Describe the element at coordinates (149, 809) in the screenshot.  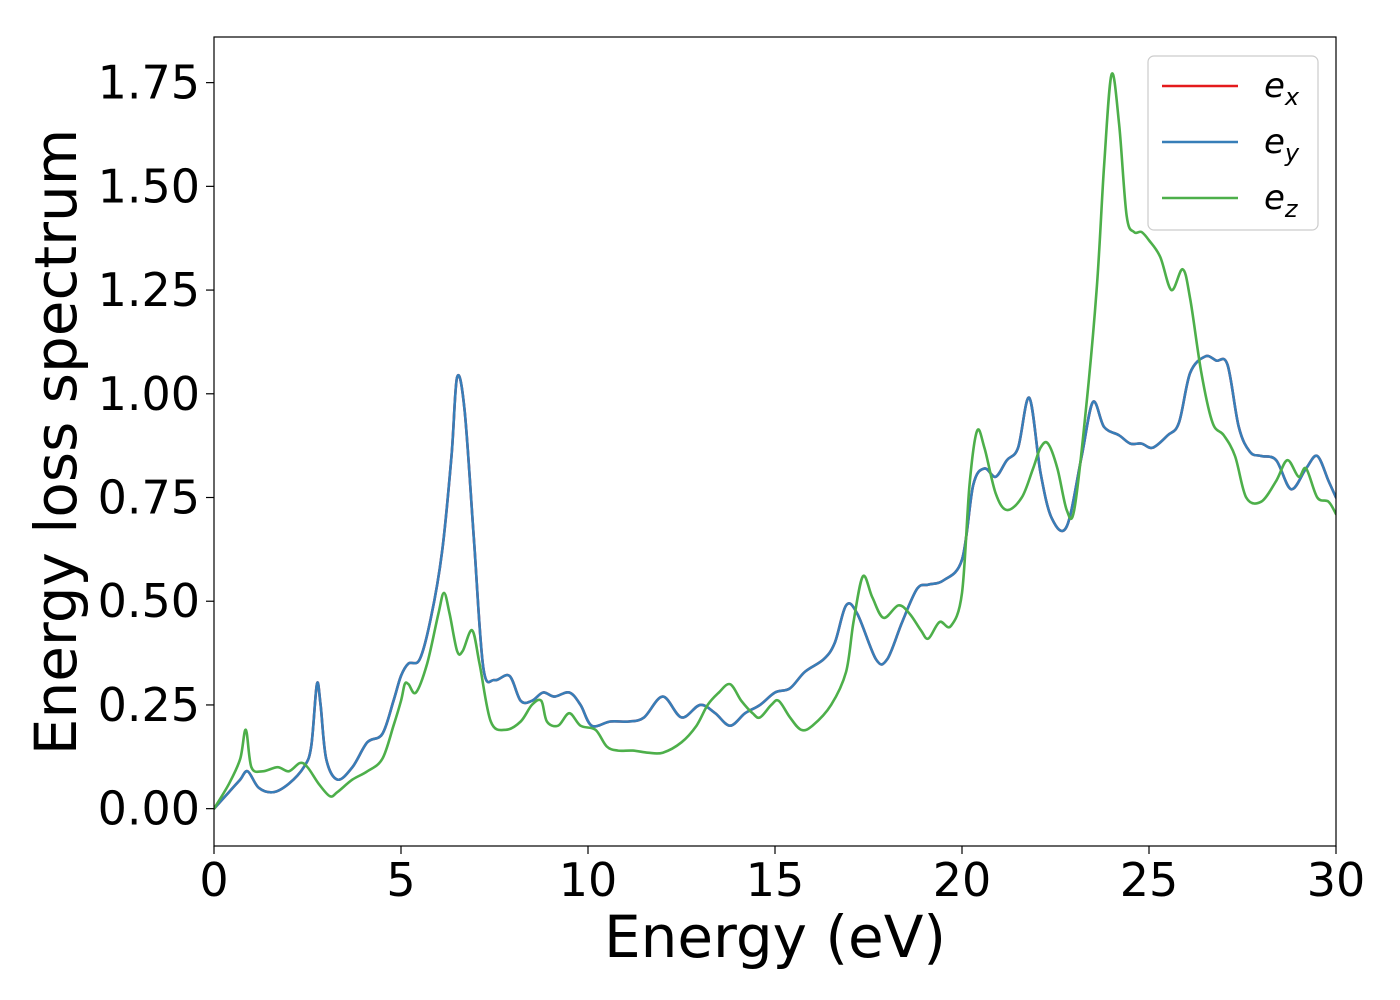
I see `y-tick-label: 0.00` at that location.